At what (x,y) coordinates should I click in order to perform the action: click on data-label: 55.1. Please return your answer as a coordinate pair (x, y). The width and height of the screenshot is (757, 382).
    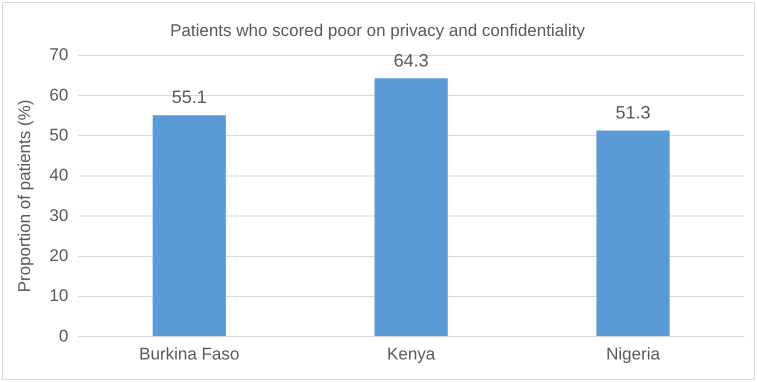
    Looking at the image, I should click on (189, 97).